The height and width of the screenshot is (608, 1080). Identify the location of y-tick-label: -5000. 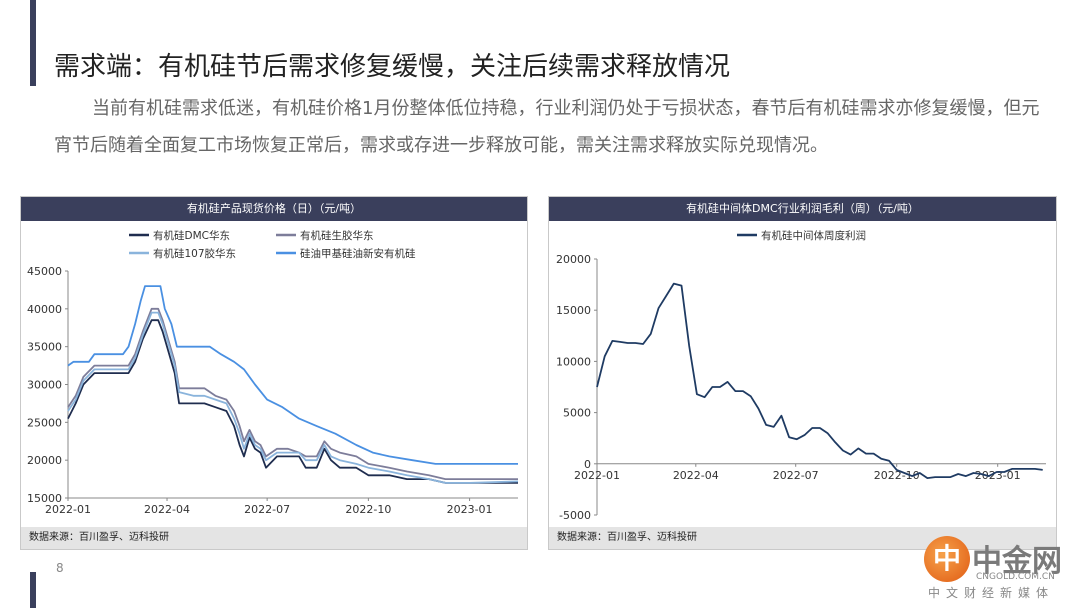
(575, 515).